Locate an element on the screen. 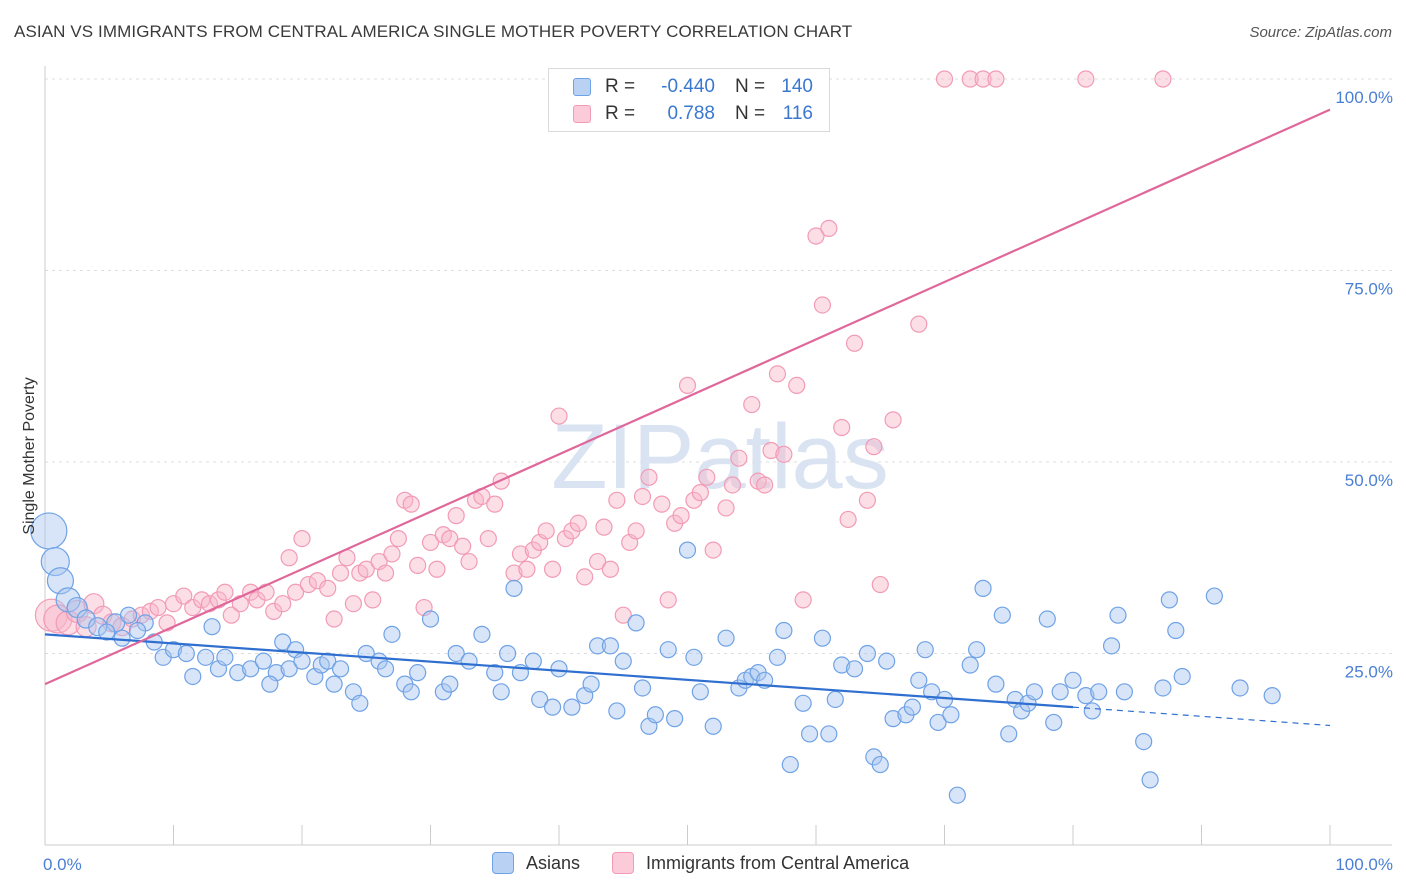 The width and height of the screenshot is (1406, 892). y-axis-label: Single Mother Poverty is located at coordinates (29, 455).